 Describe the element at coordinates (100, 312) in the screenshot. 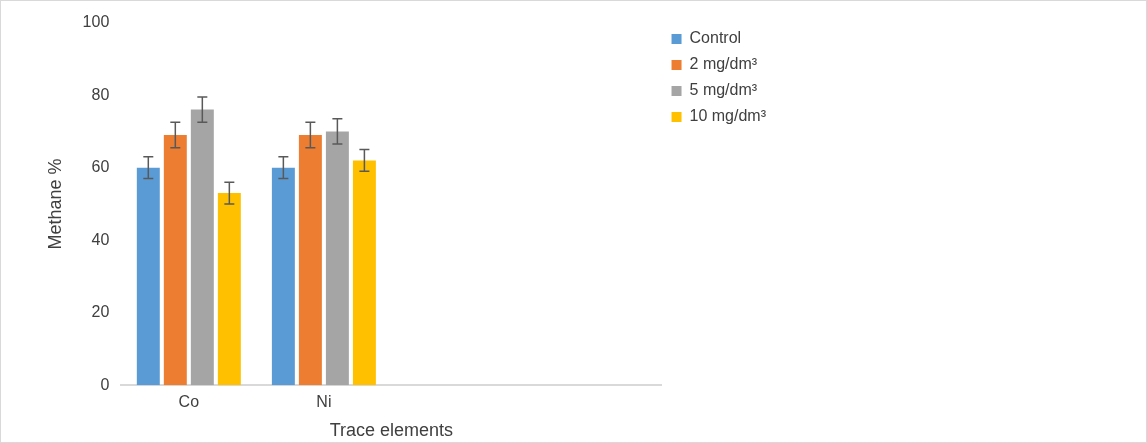

I see `y-tick-label: 20` at that location.